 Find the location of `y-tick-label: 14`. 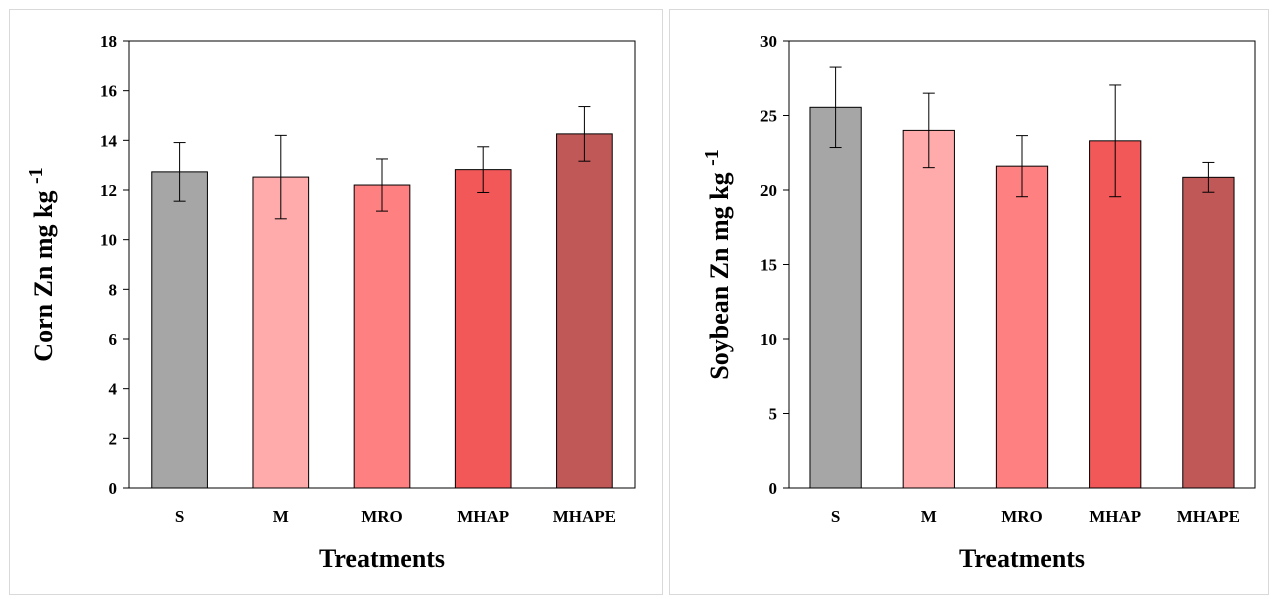

y-tick-label: 14 is located at coordinates (109, 140).